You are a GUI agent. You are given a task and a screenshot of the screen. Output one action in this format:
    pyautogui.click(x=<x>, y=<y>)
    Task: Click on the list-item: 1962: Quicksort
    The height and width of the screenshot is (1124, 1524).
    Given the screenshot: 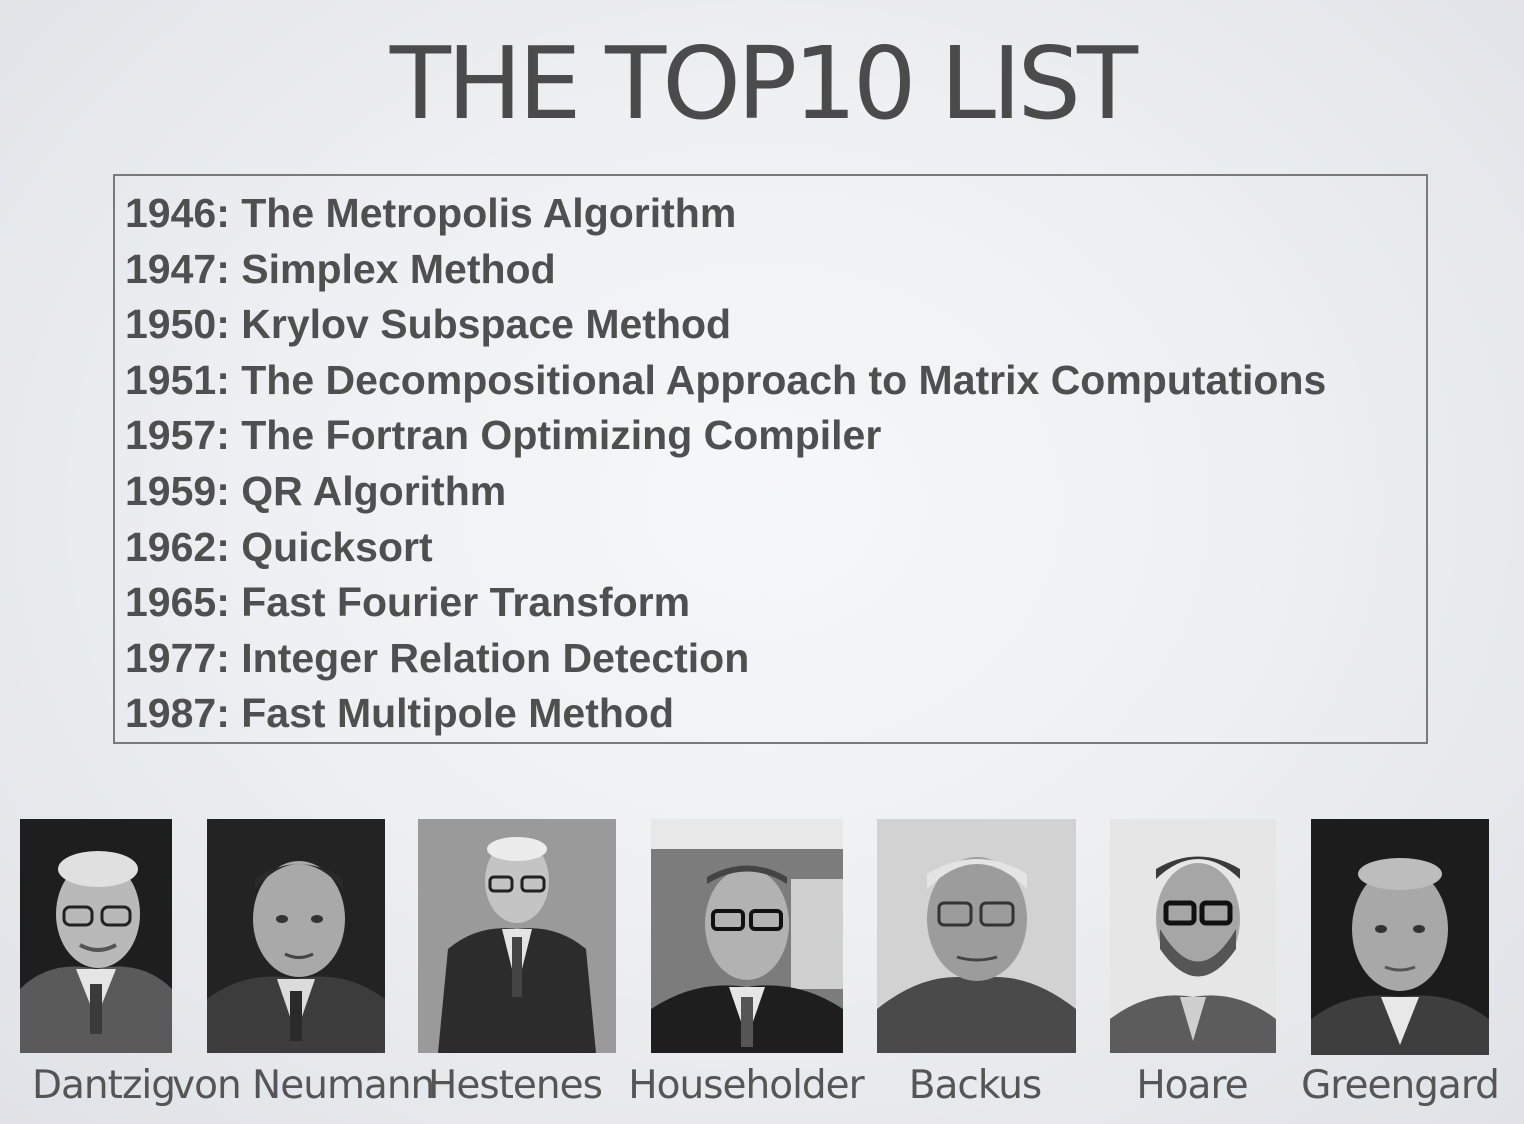 What is the action you would take?
    pyautogui.click(x=279, y=546)
    